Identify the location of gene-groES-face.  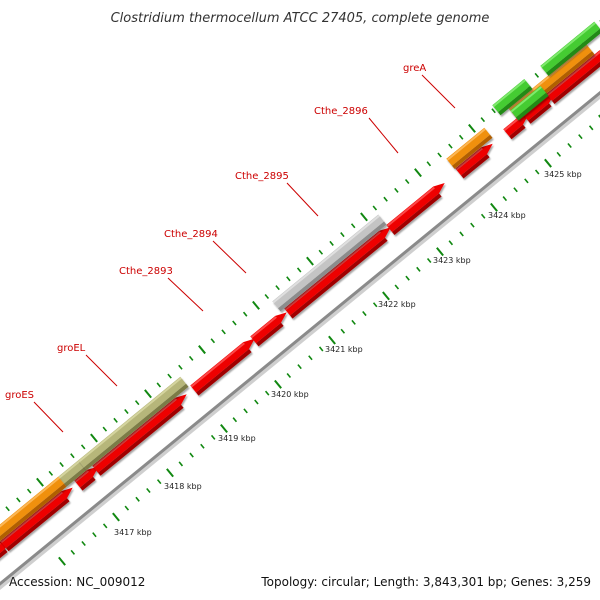
(71, 472).